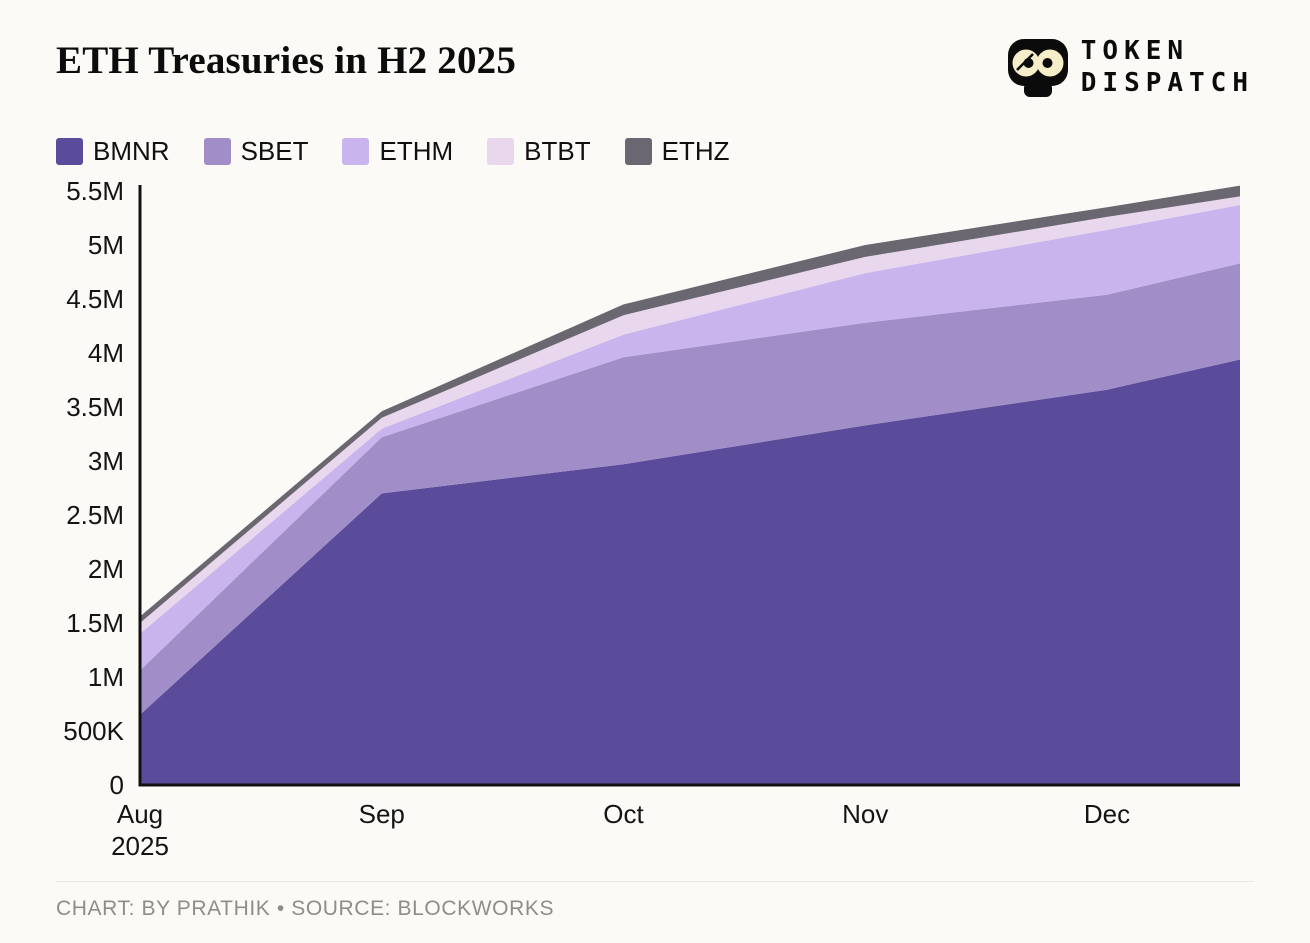  What do you see at coordinates (106, 677) in the screenshot?
I see `y-axis-tick-label: 1M` at bounding box center [106, 677].